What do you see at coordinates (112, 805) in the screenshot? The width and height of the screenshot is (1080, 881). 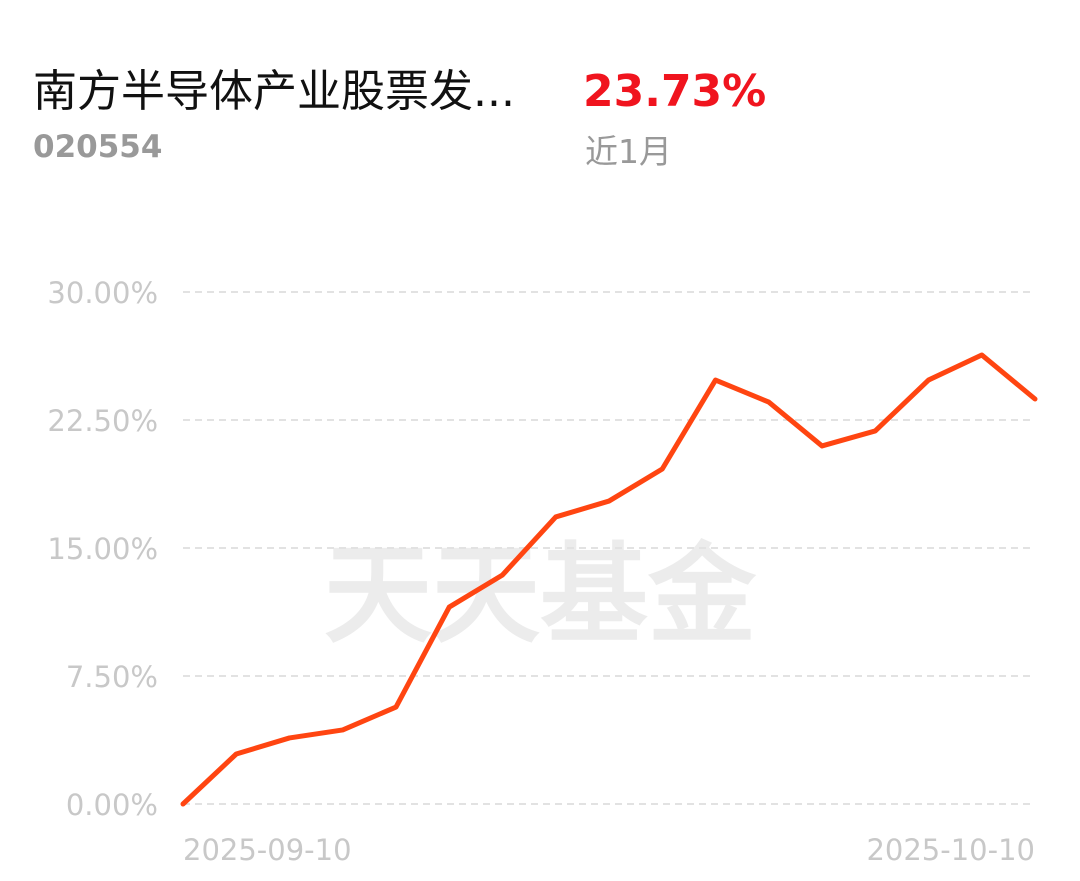 I see `y-tick-label: 0.00%` at bounding box center [112, 805].